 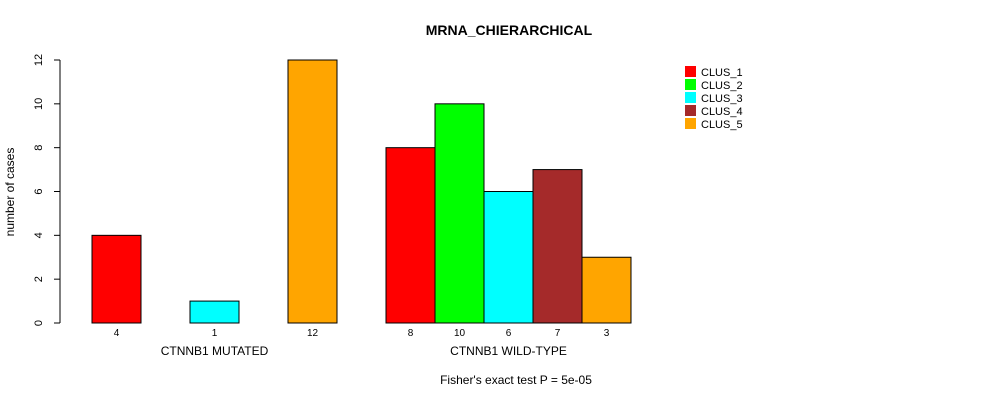 What do you see at coordinates (39, 104) in the screenshot?
I see `y-tick-label: 10` at bounding box center [39, 104].